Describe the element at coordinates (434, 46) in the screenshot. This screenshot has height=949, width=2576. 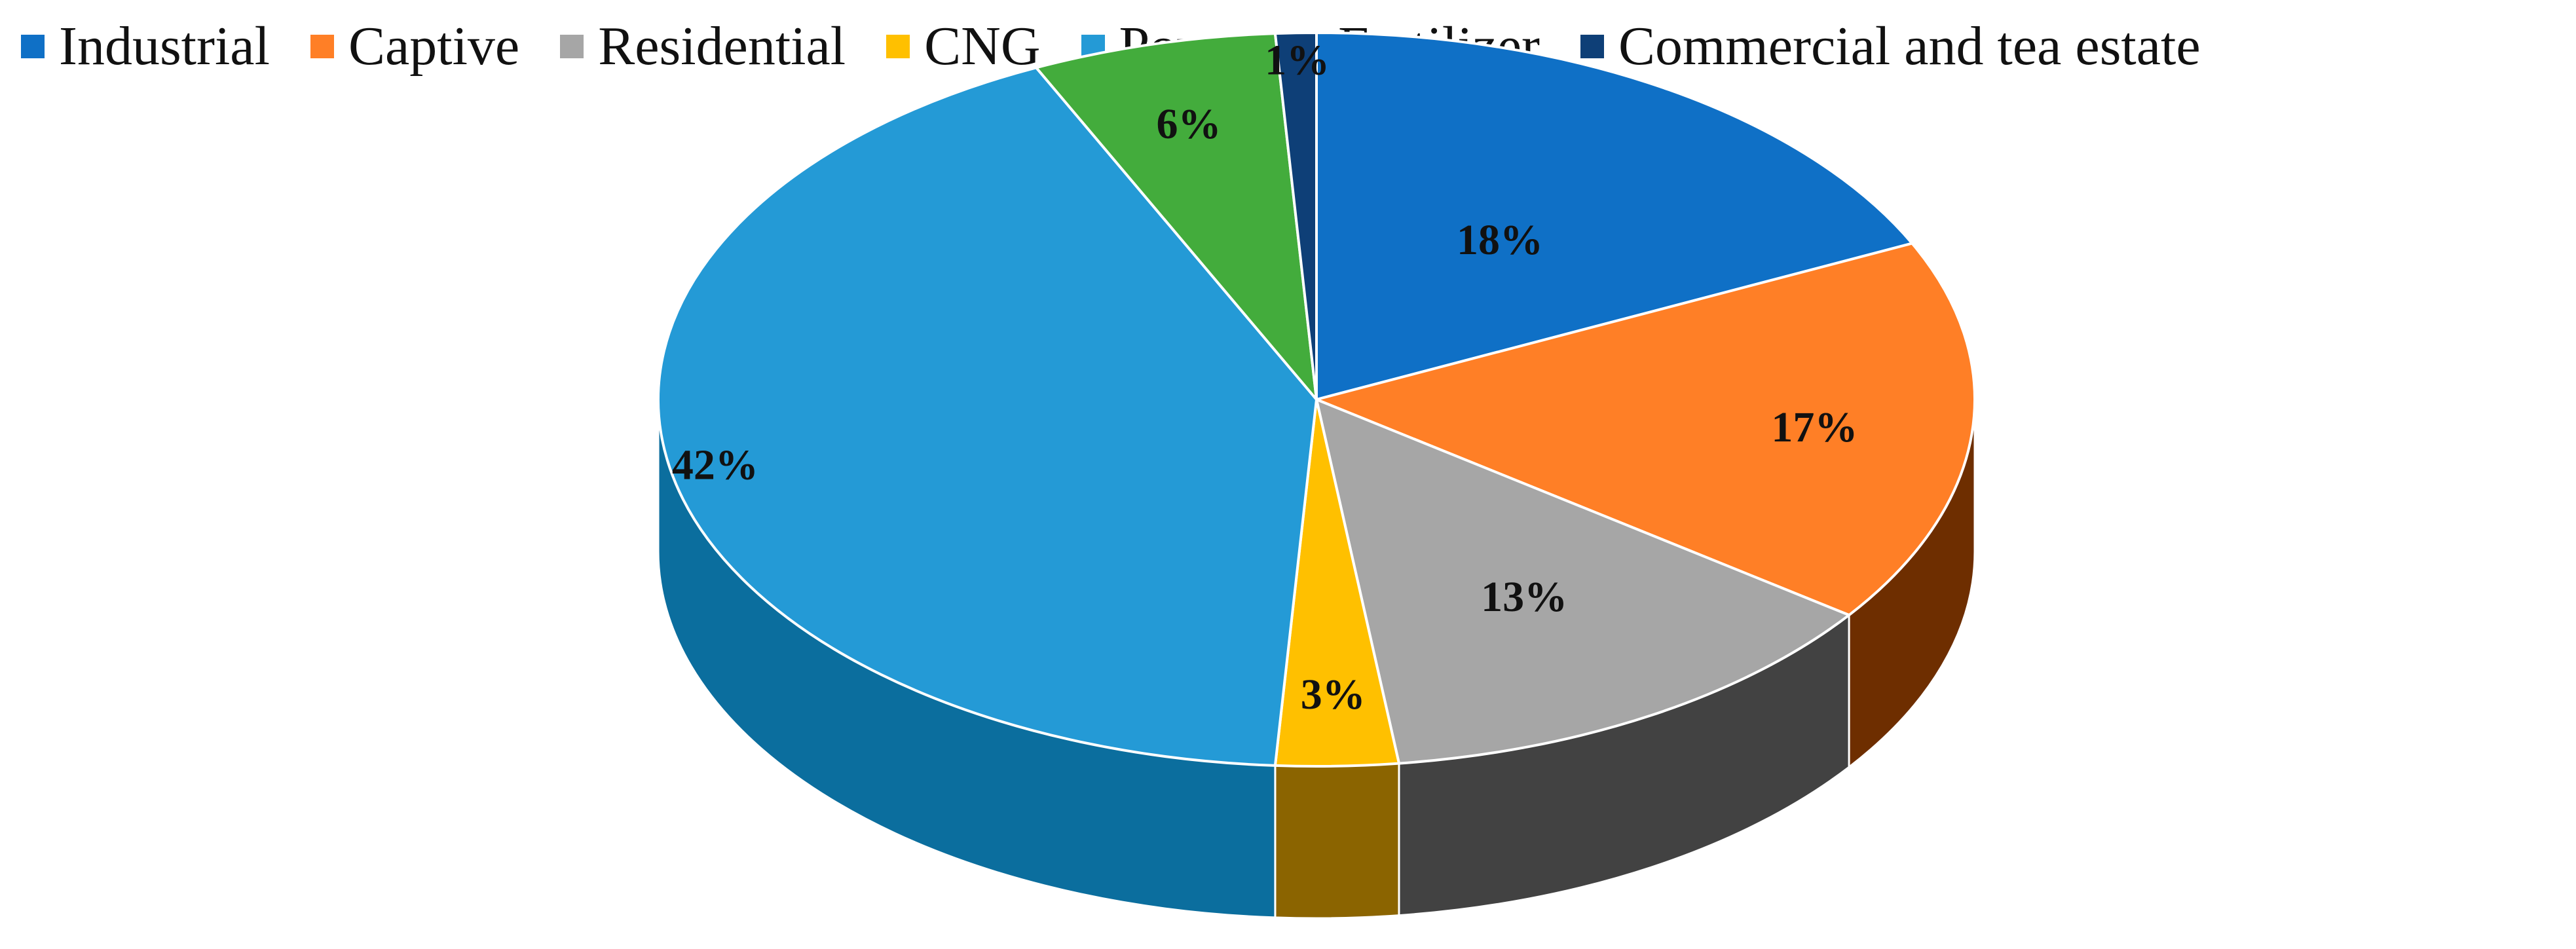
I see `legend-label: Captive` at that location.